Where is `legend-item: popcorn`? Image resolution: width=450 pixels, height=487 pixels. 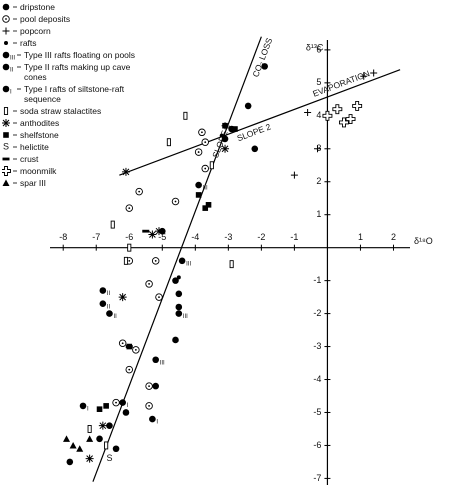
legend-item: popcorn is located at coordinates (77, 31).